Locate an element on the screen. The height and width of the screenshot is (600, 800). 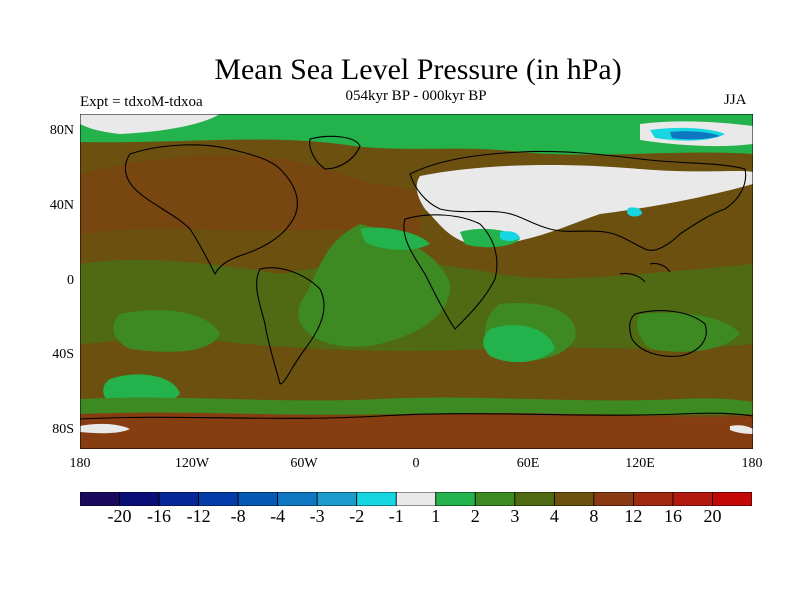
colorbar is located at coordinates (416, 501).